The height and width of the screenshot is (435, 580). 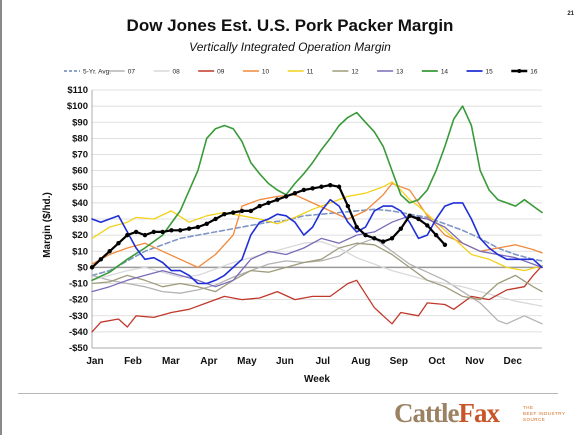 I want to click on legend-label: 13, so click(x=400, y=72).